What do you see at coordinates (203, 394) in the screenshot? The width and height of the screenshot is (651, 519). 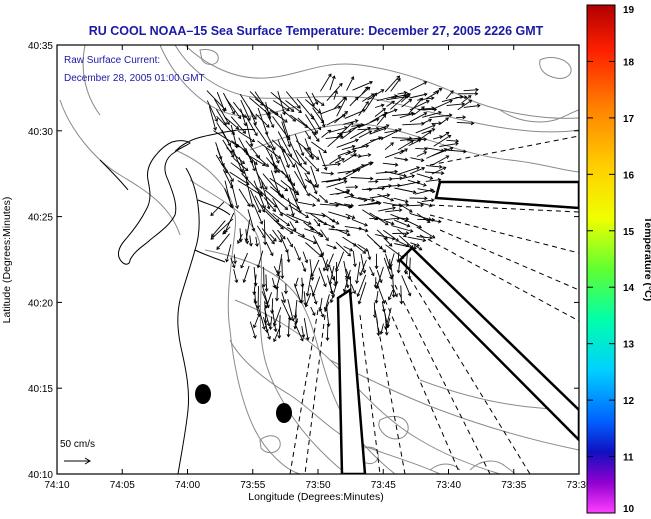 I see `codar-site-marker` at bounding box center [203, 394].